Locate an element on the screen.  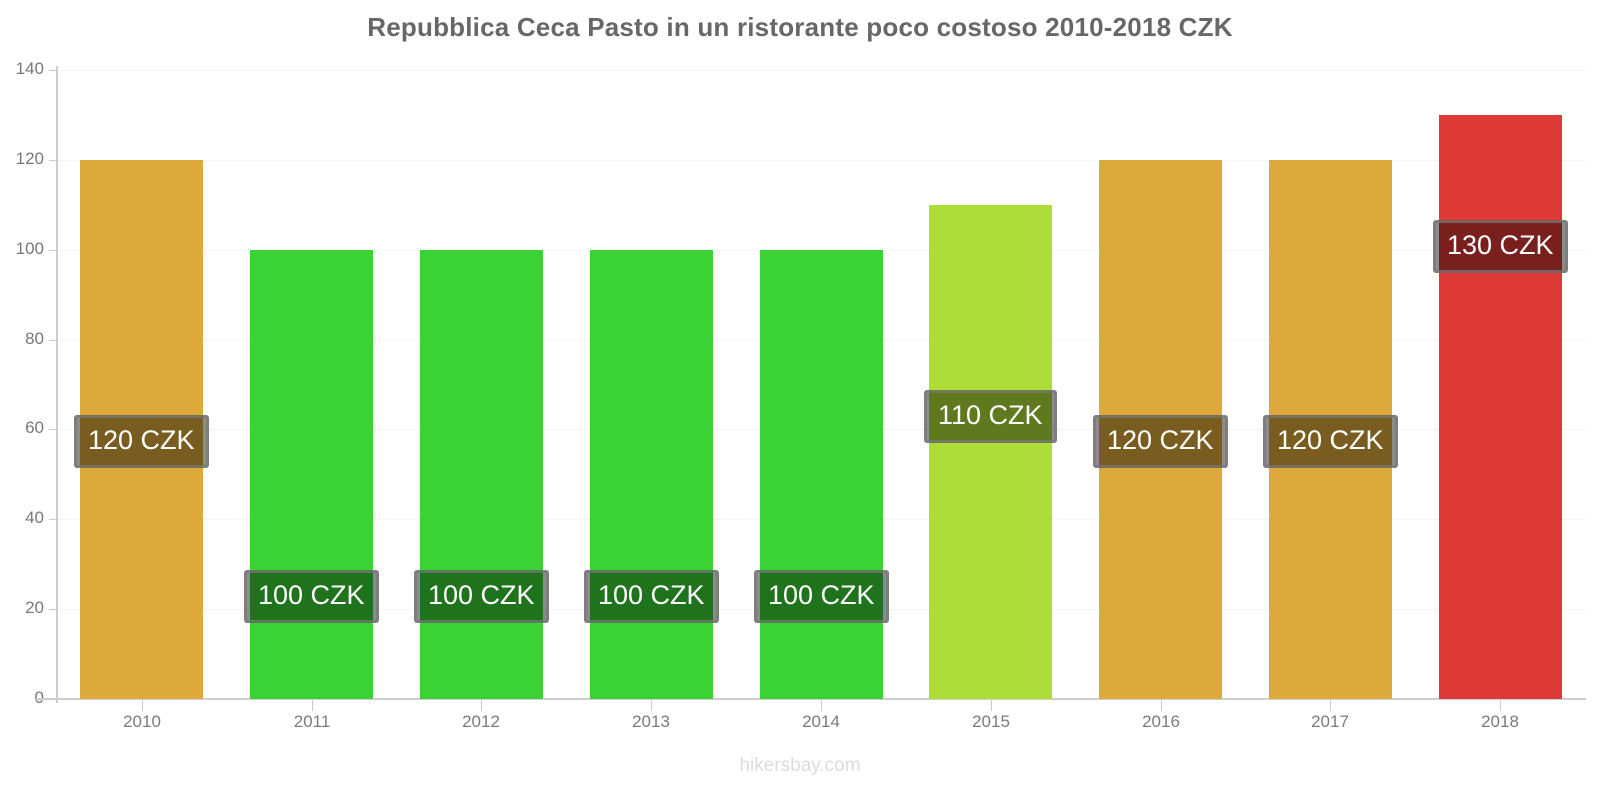
bar-2010 is located at coordinates (141, 429).